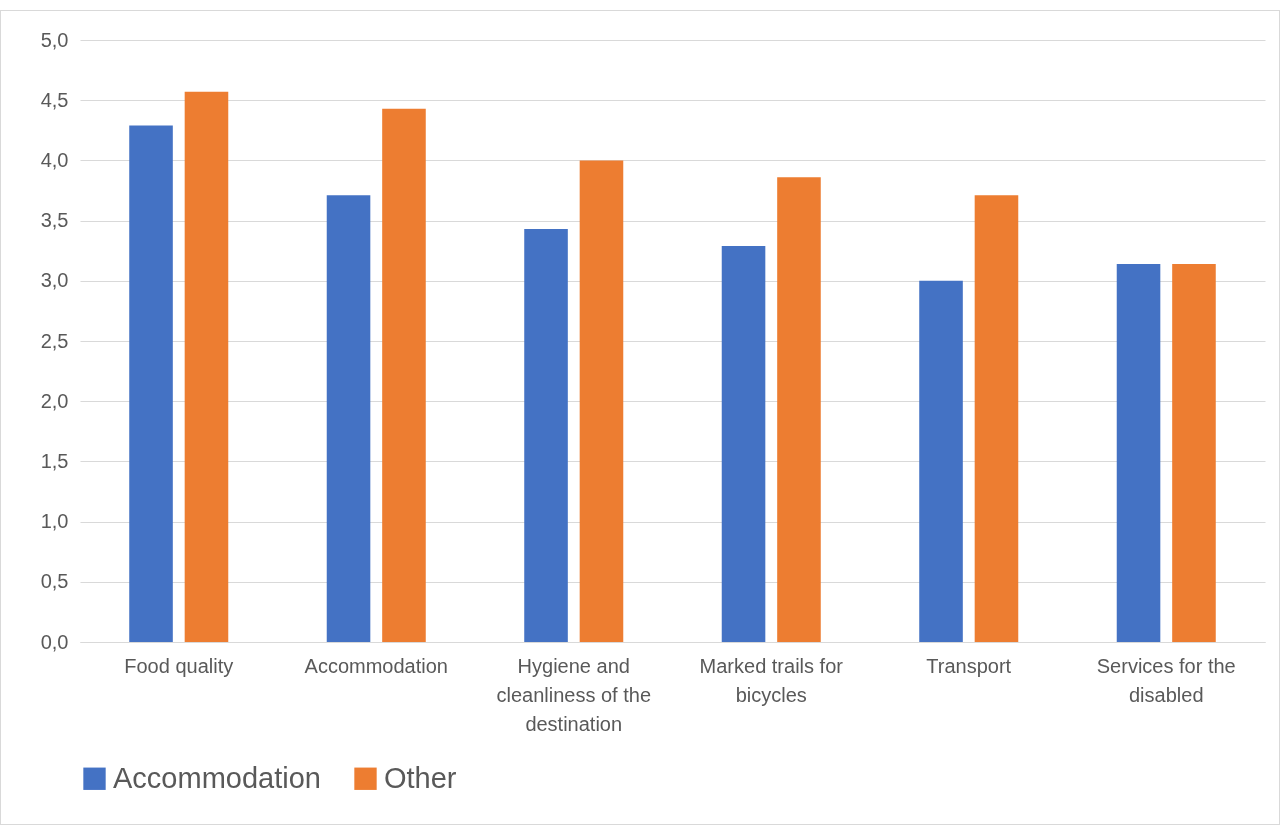 The image size is (1284, 827). What do you see at coordinates (179, 665) in the screenshot?
I see `x-tick-label: Food quality` at bounding box center [179, 665].